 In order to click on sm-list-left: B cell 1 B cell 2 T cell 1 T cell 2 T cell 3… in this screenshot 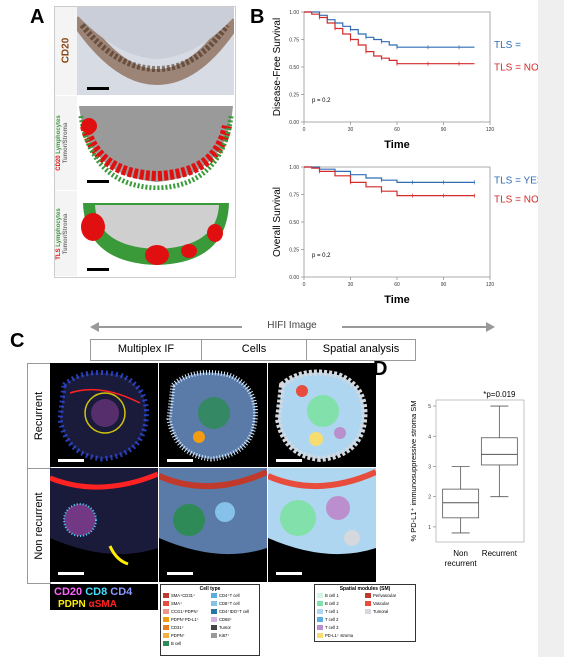, I will do `click(341, 617)`.